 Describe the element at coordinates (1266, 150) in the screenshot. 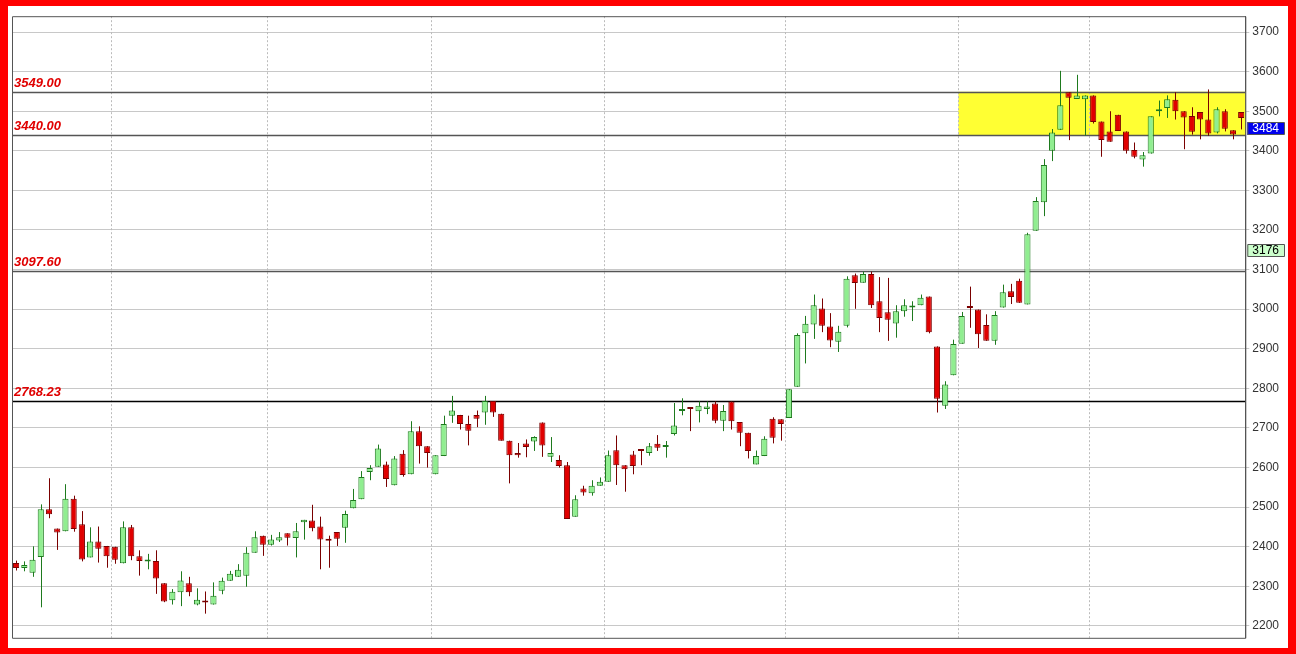

I see `y-tick-label: 3400` at that location.